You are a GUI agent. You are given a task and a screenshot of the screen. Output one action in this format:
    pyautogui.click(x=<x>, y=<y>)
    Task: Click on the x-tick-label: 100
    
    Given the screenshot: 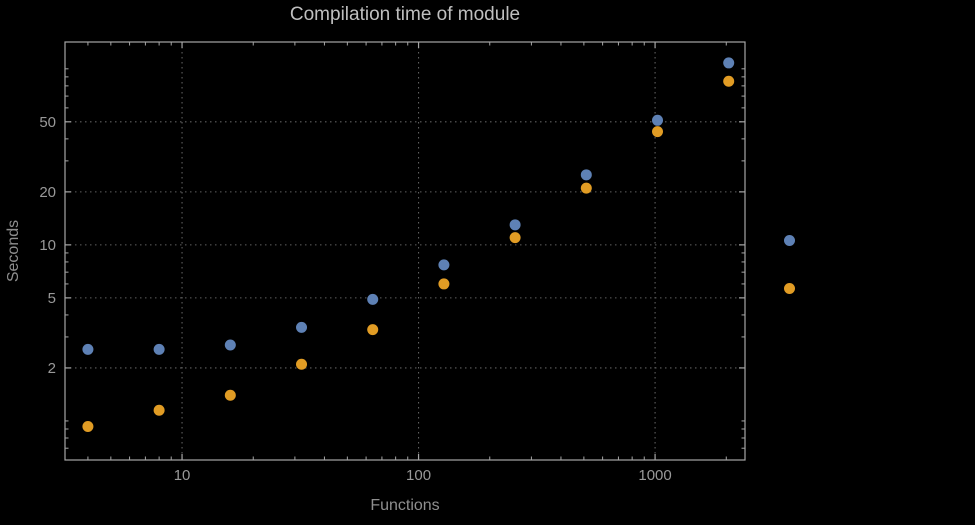 What is the action you would take?
    pyautogui.click(x=418, y=475)
    